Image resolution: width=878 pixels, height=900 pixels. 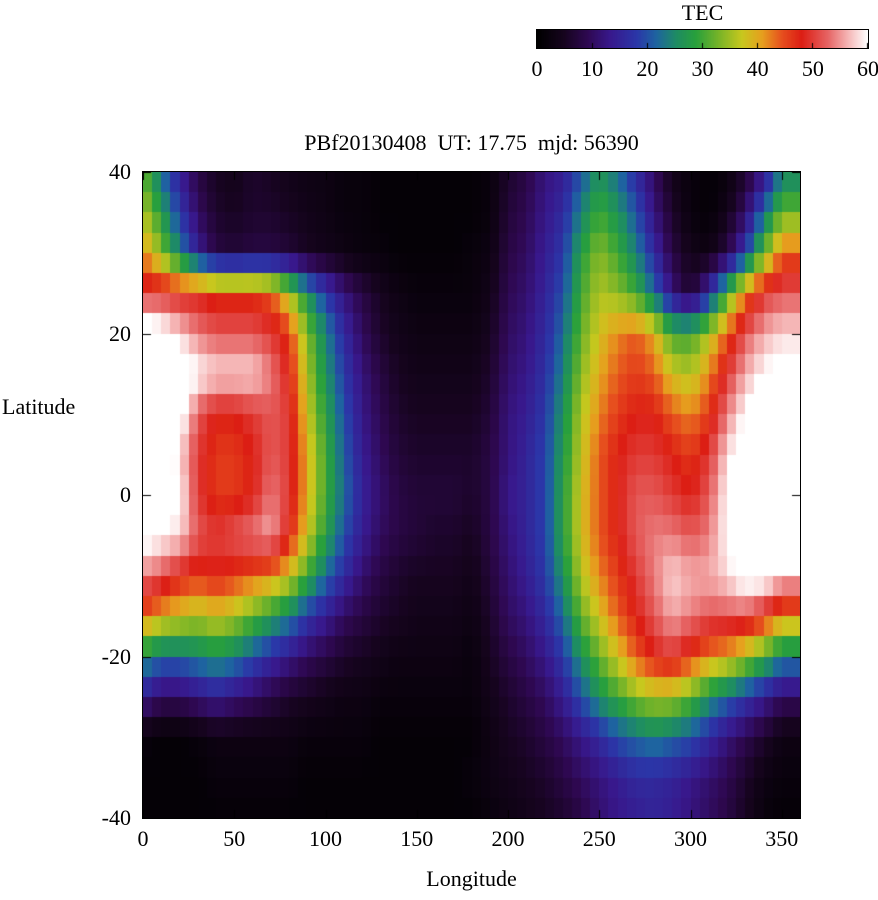 I want to click on colorbar-tick-label: 40, so click(x=757, y=68).